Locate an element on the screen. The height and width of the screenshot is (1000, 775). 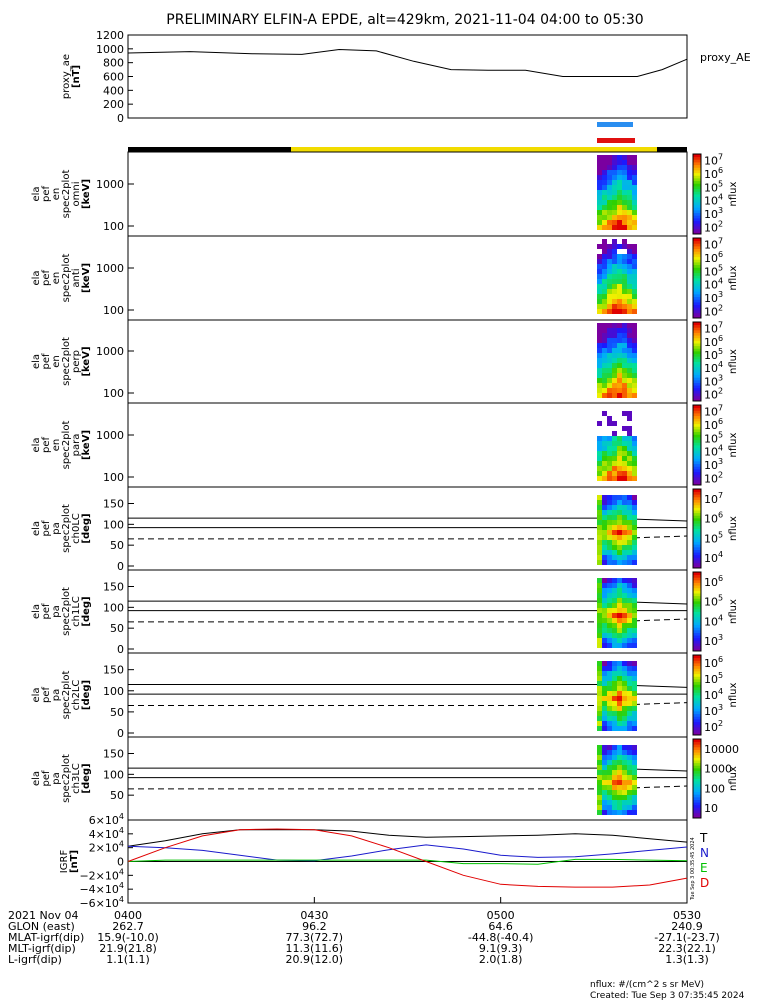
ae-ytick-label-0: 0 is located at coordinates (120, 118).